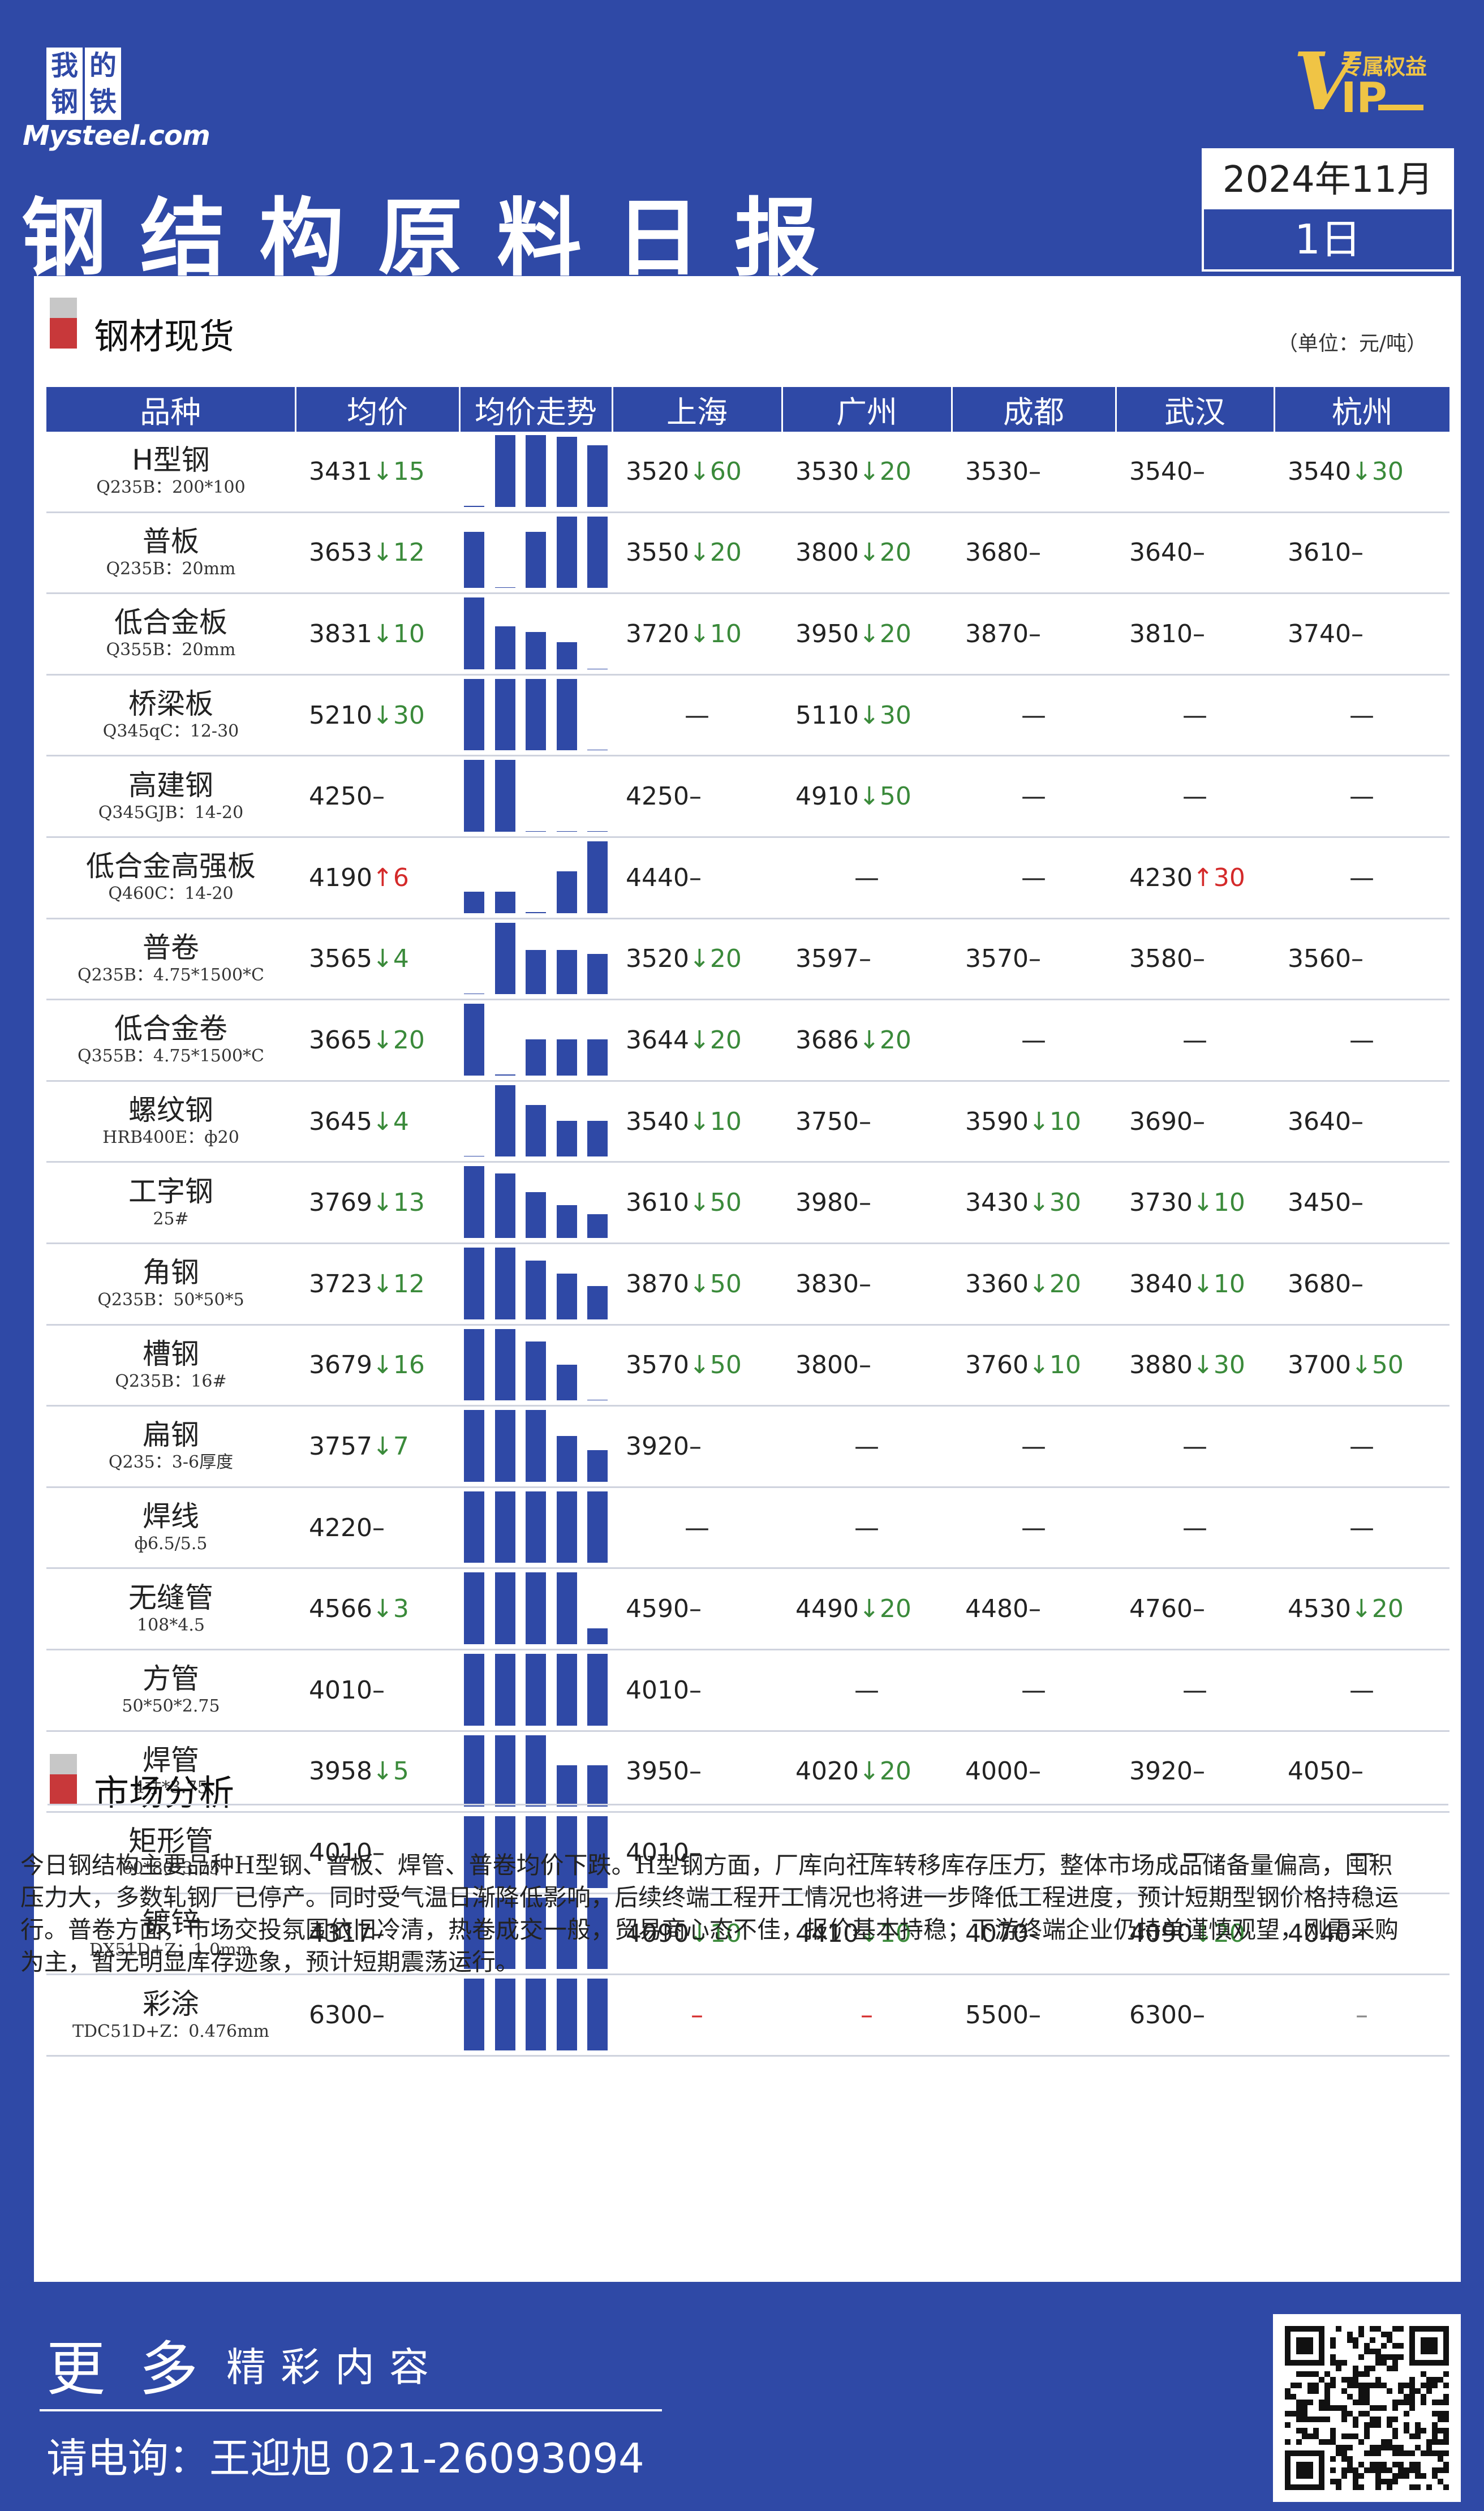 This screenshot has height=2511, width=1484. I want to click on price-value: 3757, so click(340, 1446).